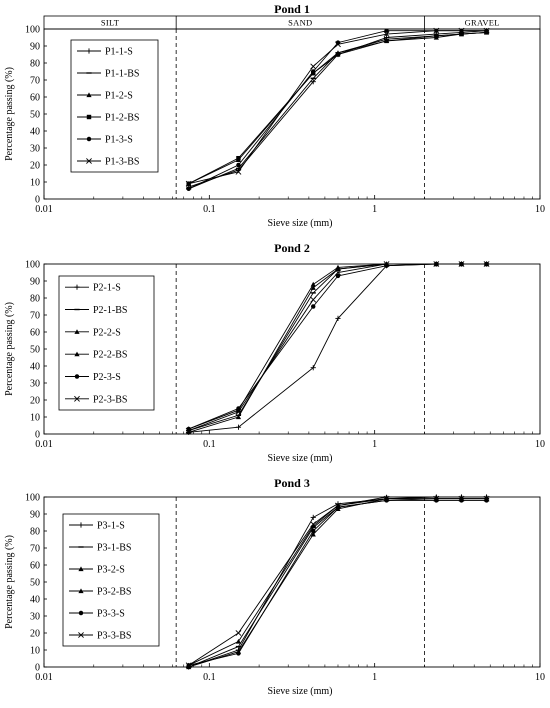 This screenshot has width=550, height=708. I want to click on series-line-P2-2-BS, so click(337, 348).